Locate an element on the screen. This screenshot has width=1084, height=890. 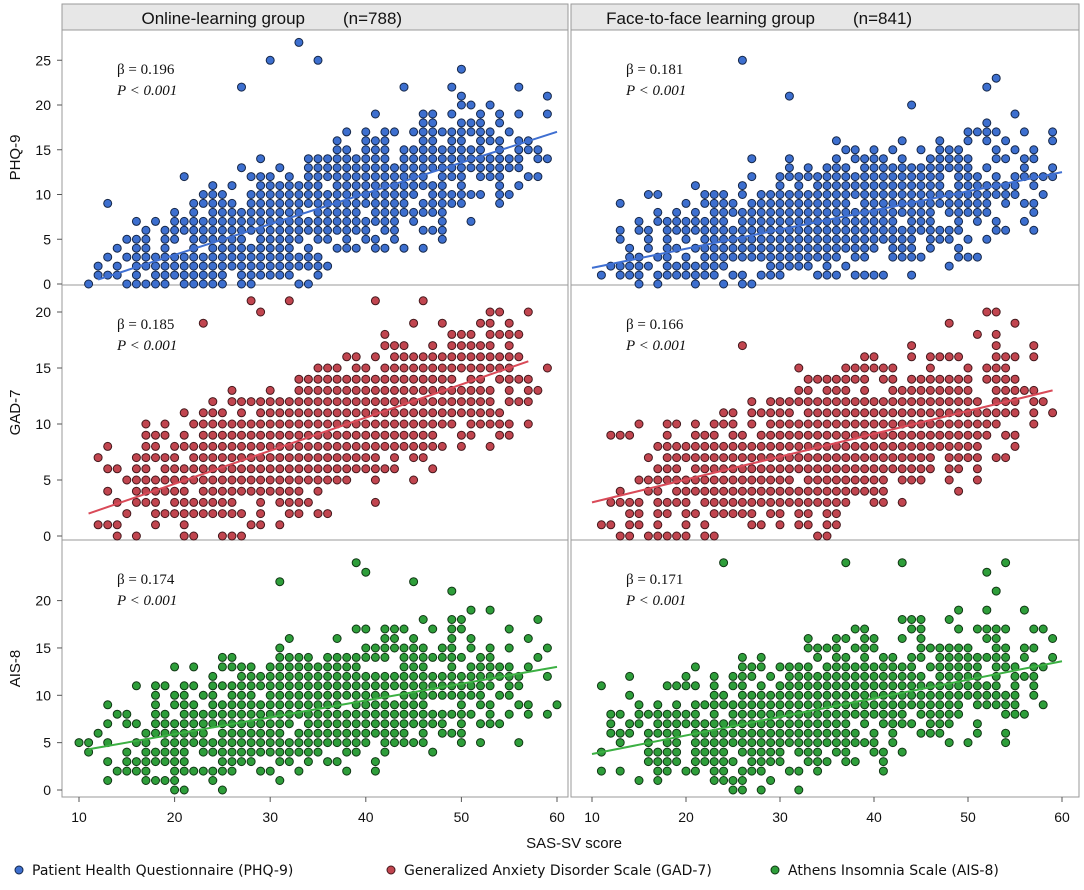
x-tick-label: 20 is located at coordinates (686, 817).